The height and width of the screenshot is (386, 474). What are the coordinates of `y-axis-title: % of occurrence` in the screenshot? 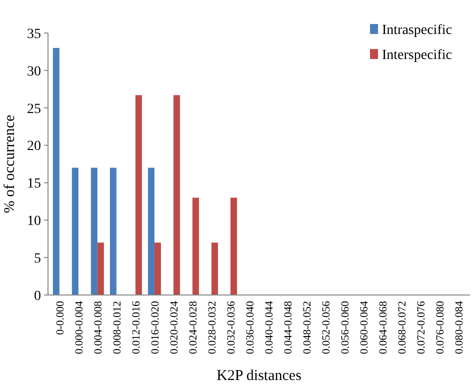 It's located at (10, 164).